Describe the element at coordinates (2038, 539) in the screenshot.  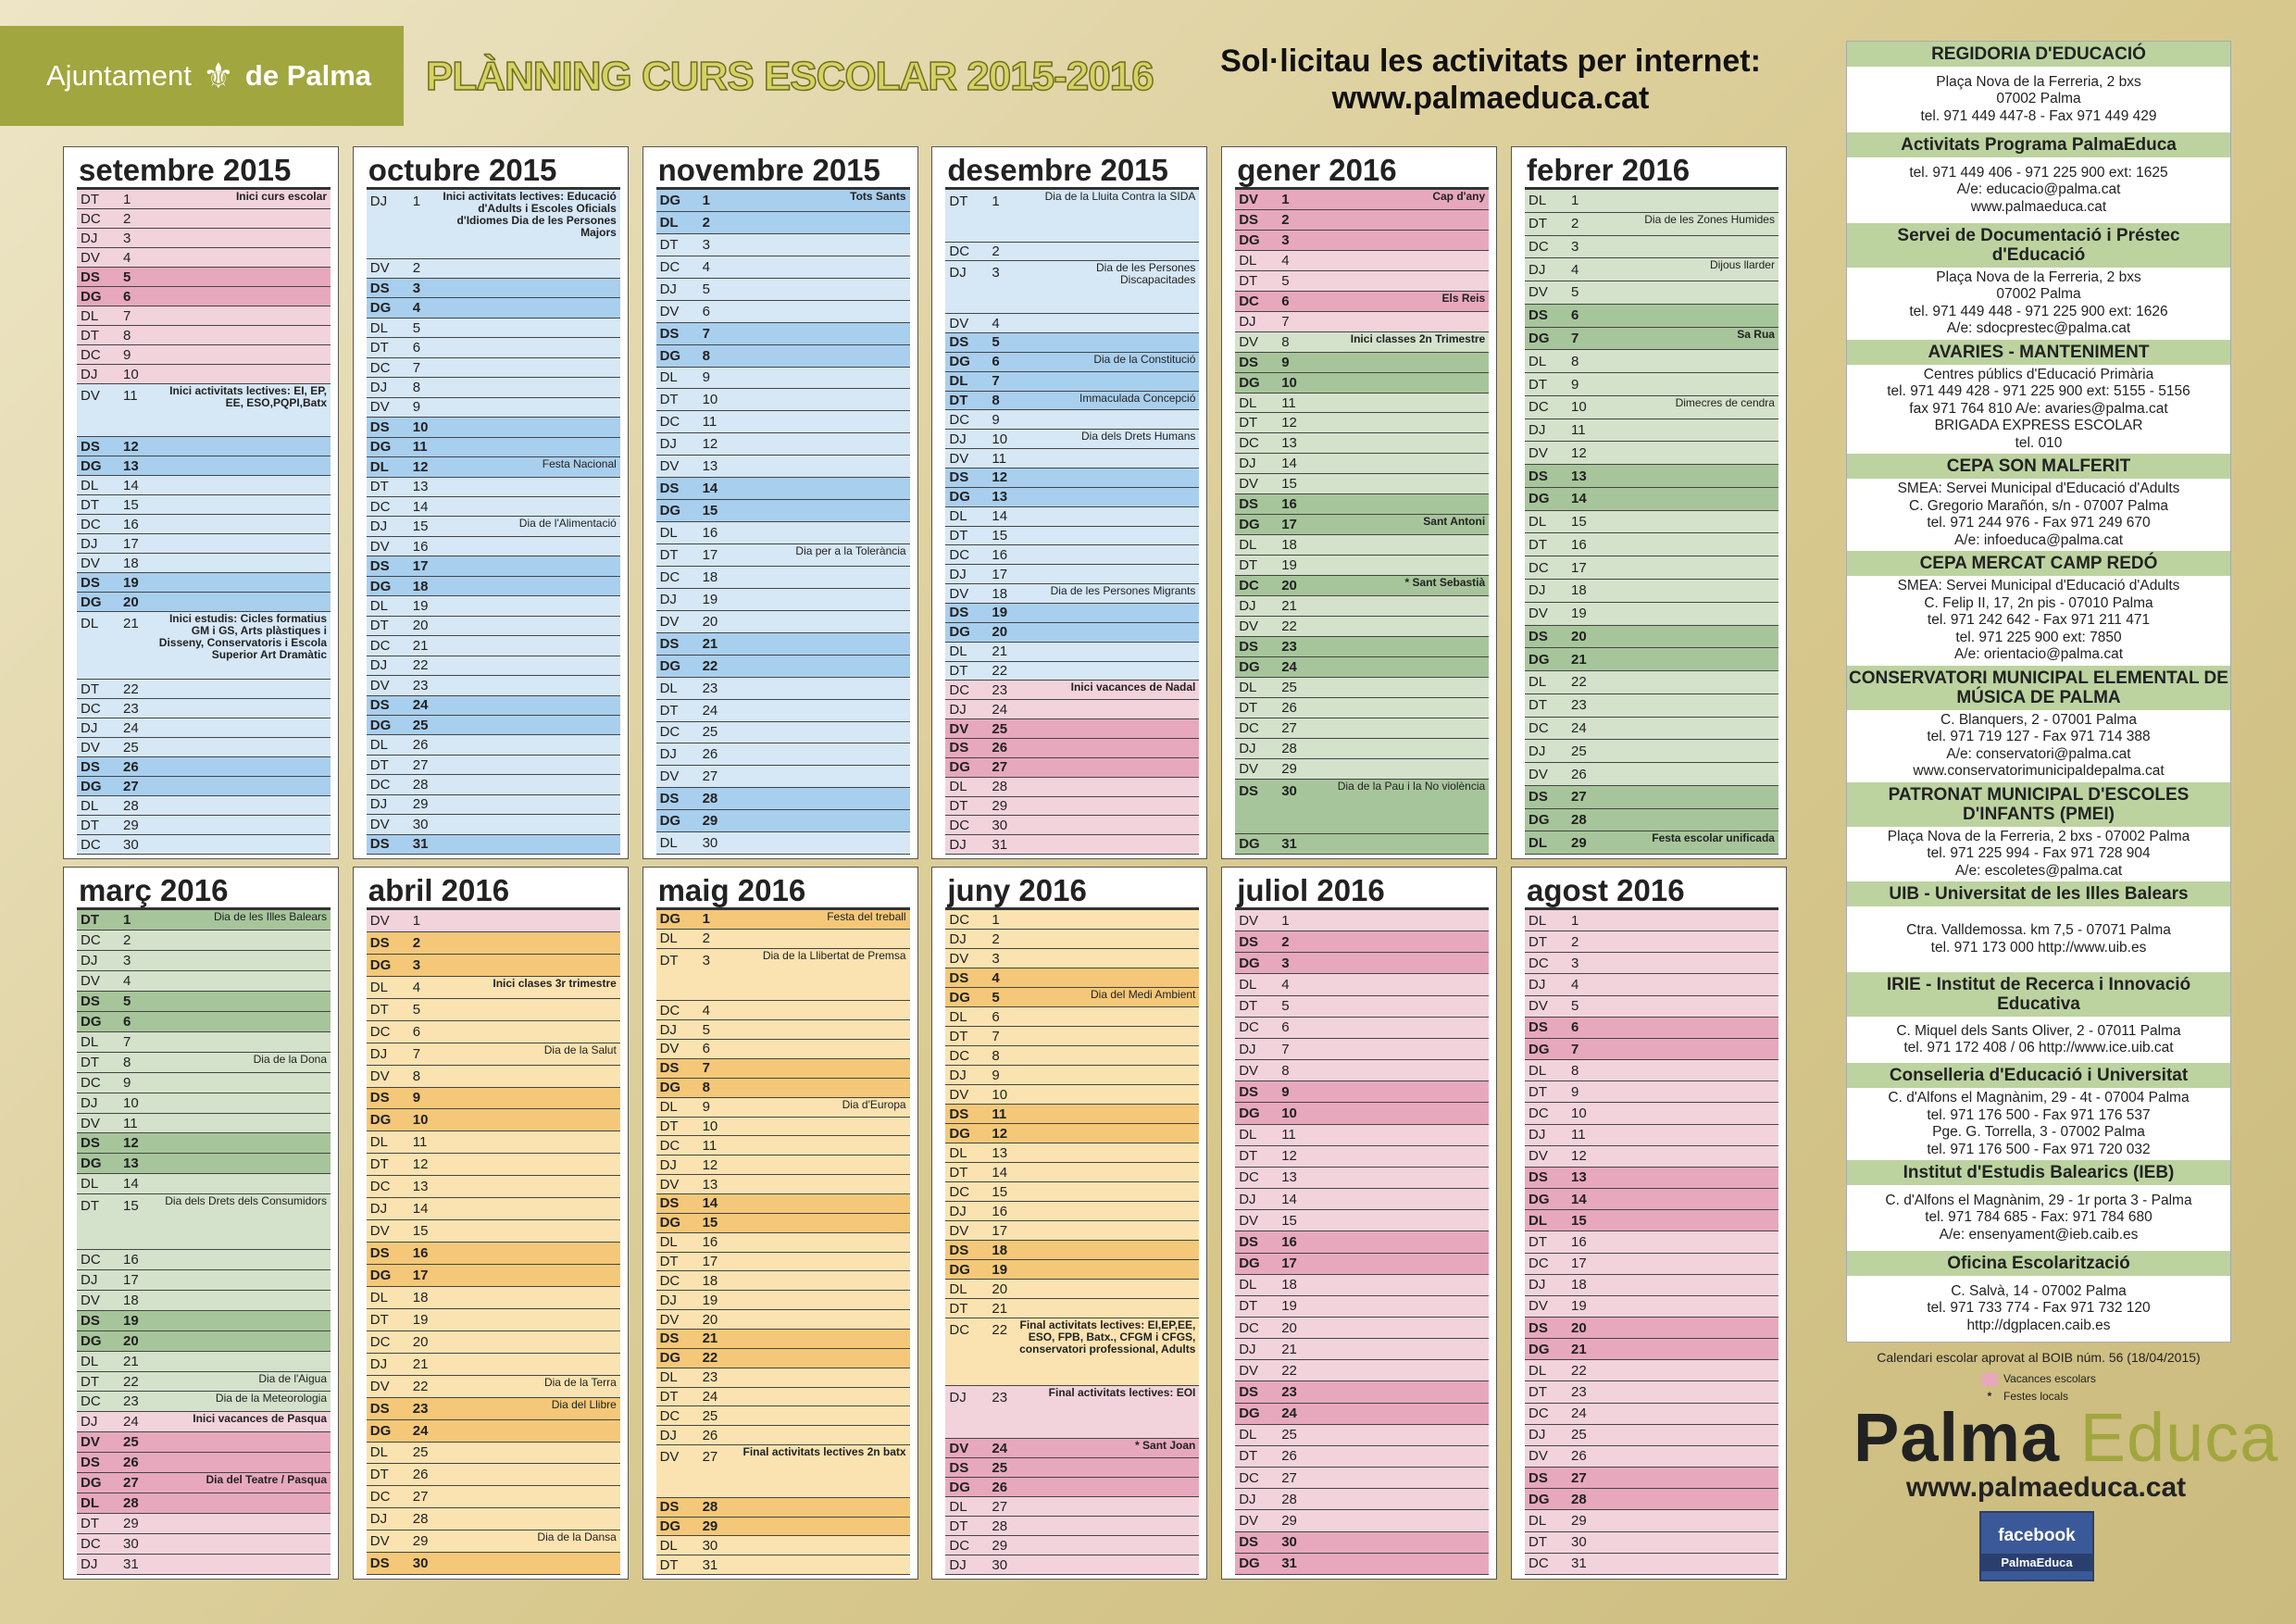
I see `contact-line: A/e: infoeduca@palma.cat` at that location.